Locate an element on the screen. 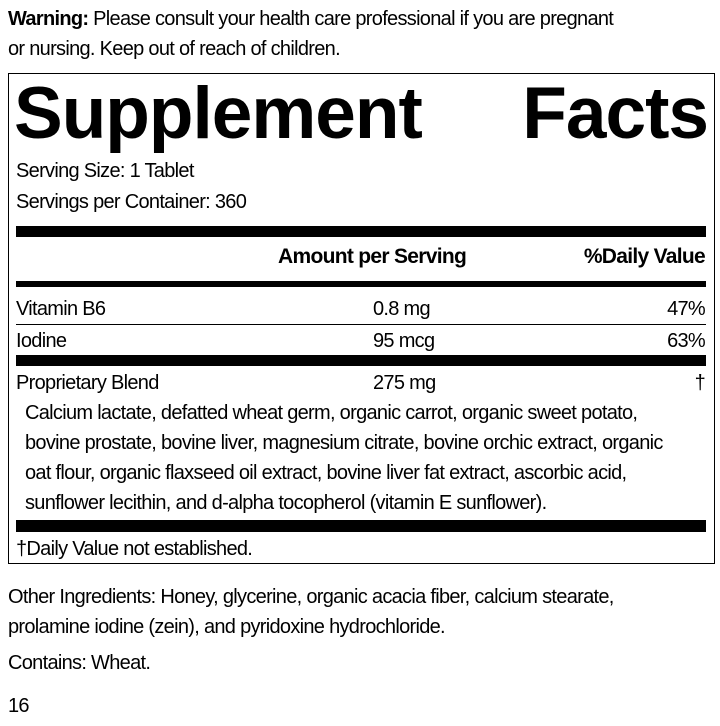 The image size is (720, 726). header-daily-value: %Daily Value is located at coordinates (644, 256).